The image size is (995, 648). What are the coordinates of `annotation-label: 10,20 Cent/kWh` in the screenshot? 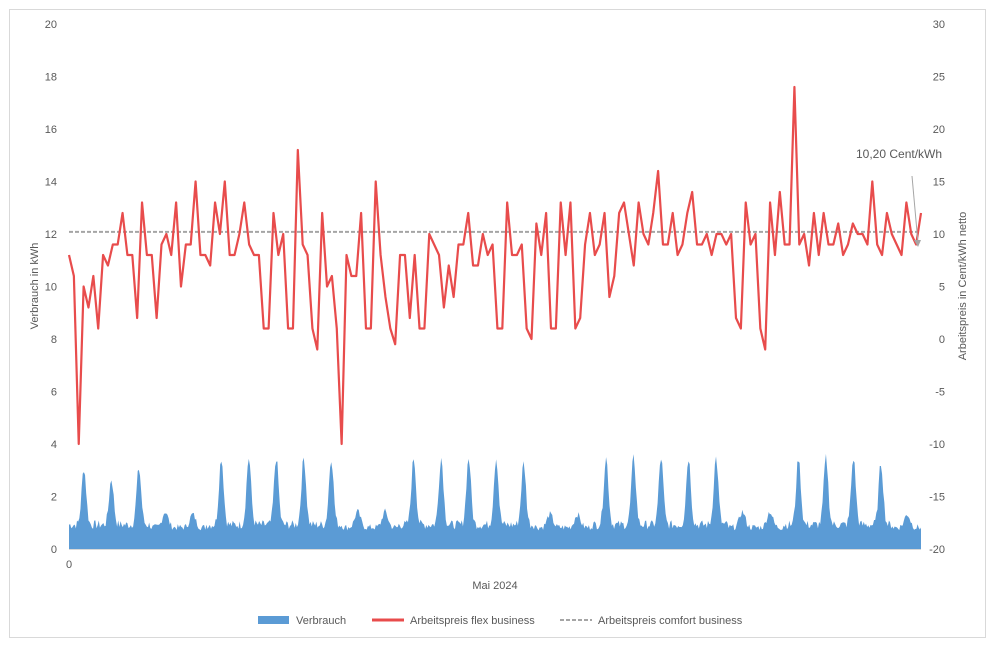 It's located at (899, 154).